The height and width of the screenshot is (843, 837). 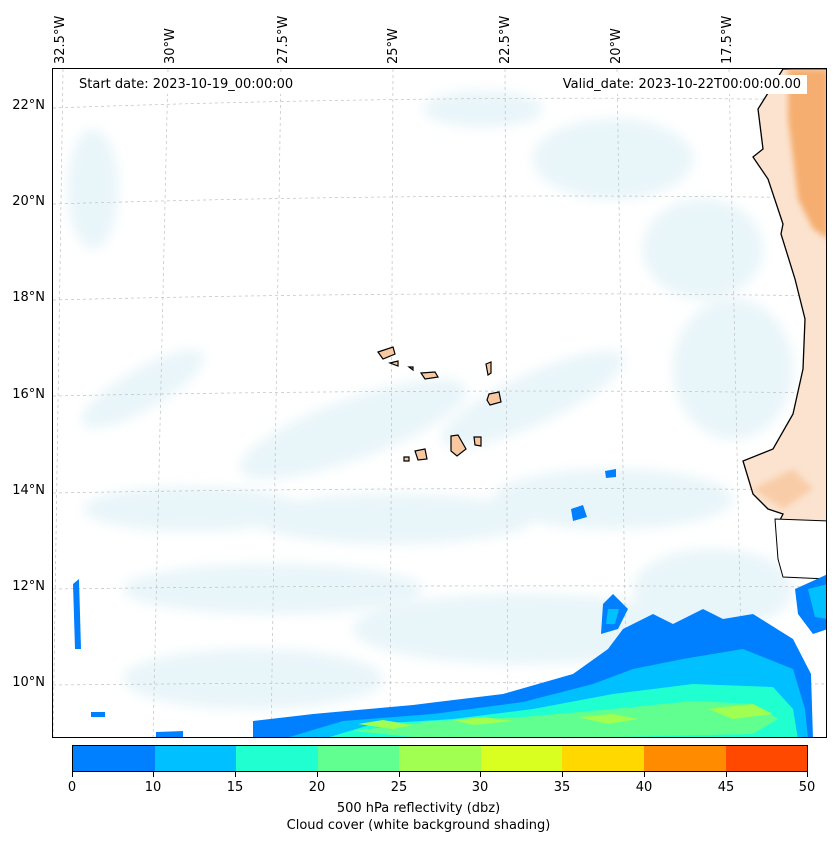 I want to click on colorbar-tick-label-15: 15, so click(x=235, y=787).